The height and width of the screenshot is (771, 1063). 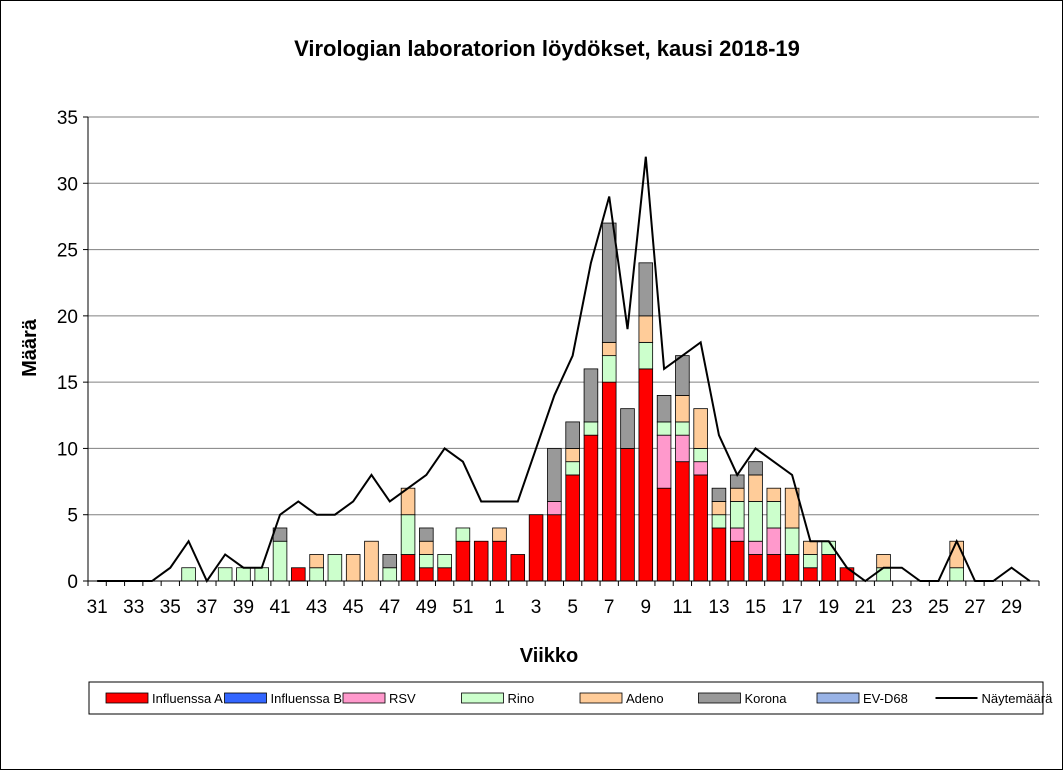 What do you see at coordinates (792, 607) in the screenshot?
I see `x-tick-label: 17` at bounding box center [792, 607].